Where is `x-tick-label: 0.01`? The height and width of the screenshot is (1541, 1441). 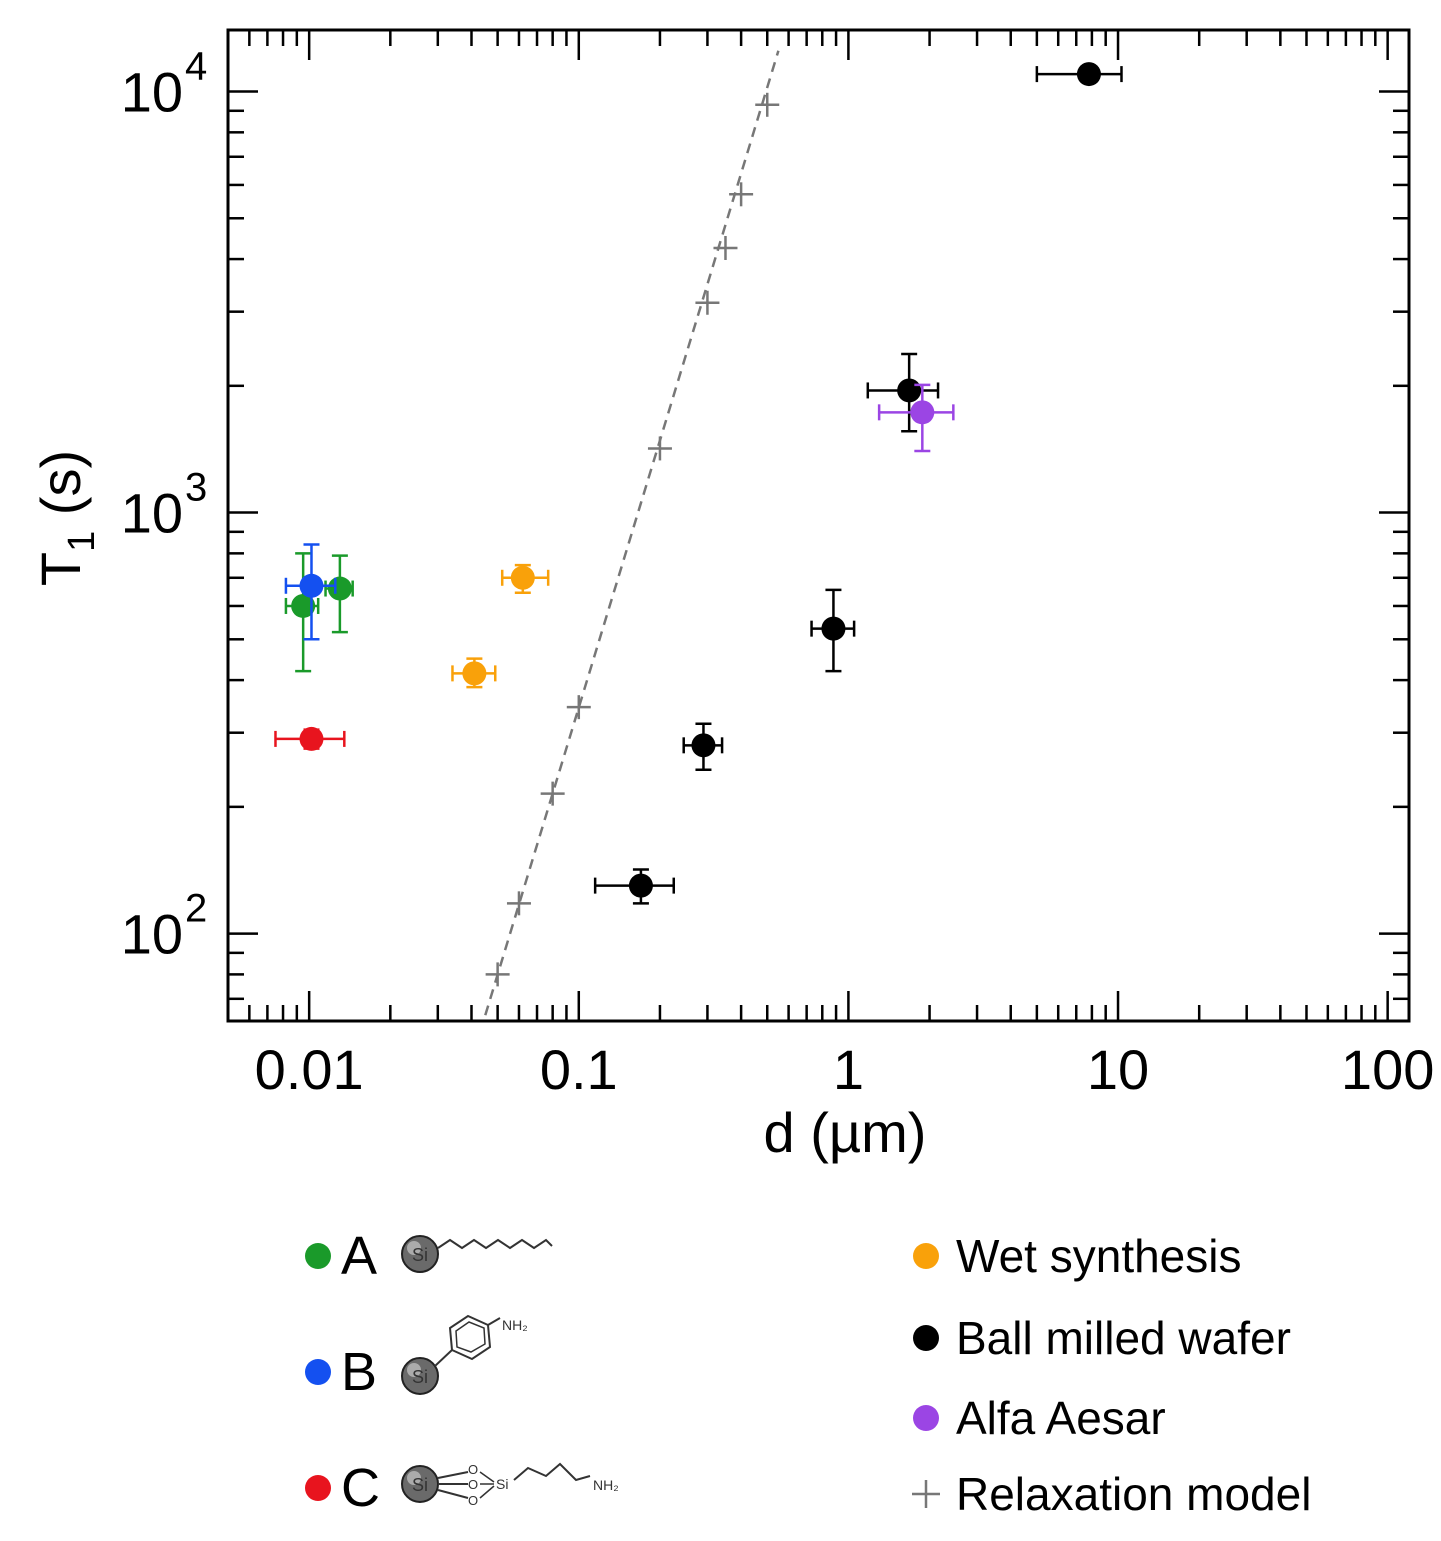
x-tick-label: 0.01 is located at coordinates (309, 1069).